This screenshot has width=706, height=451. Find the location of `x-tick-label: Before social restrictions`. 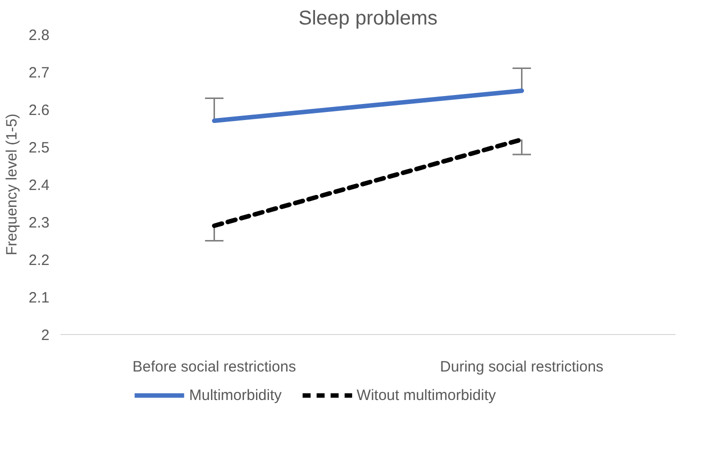

x-tick-label: Before social restrictions is located at coordinates (214, 367).